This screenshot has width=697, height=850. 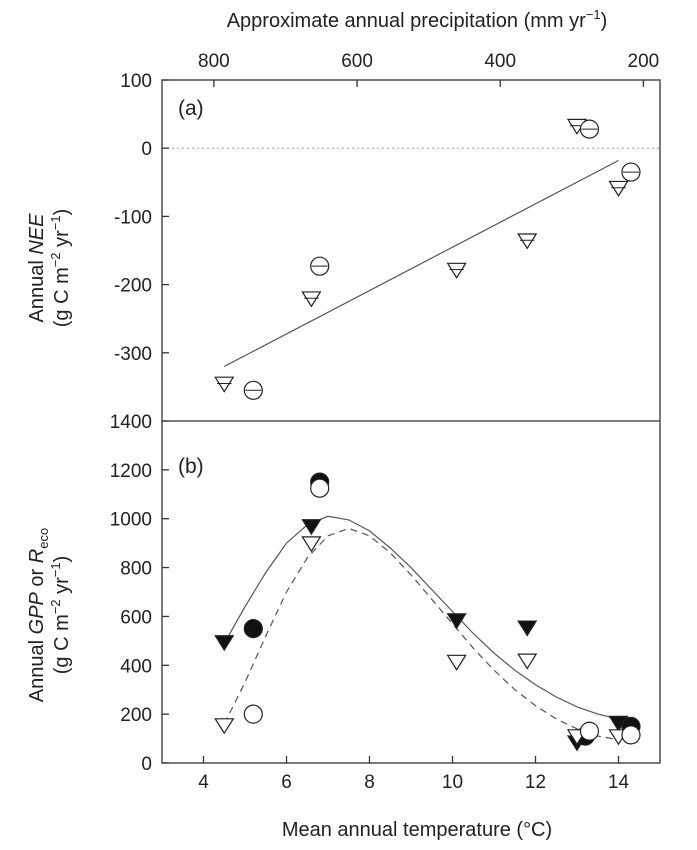 What do you see at coordinates (62, 297) in the screenshot?
I see `panel-a-units-a: (g C m` at bounding box center [62, 297].